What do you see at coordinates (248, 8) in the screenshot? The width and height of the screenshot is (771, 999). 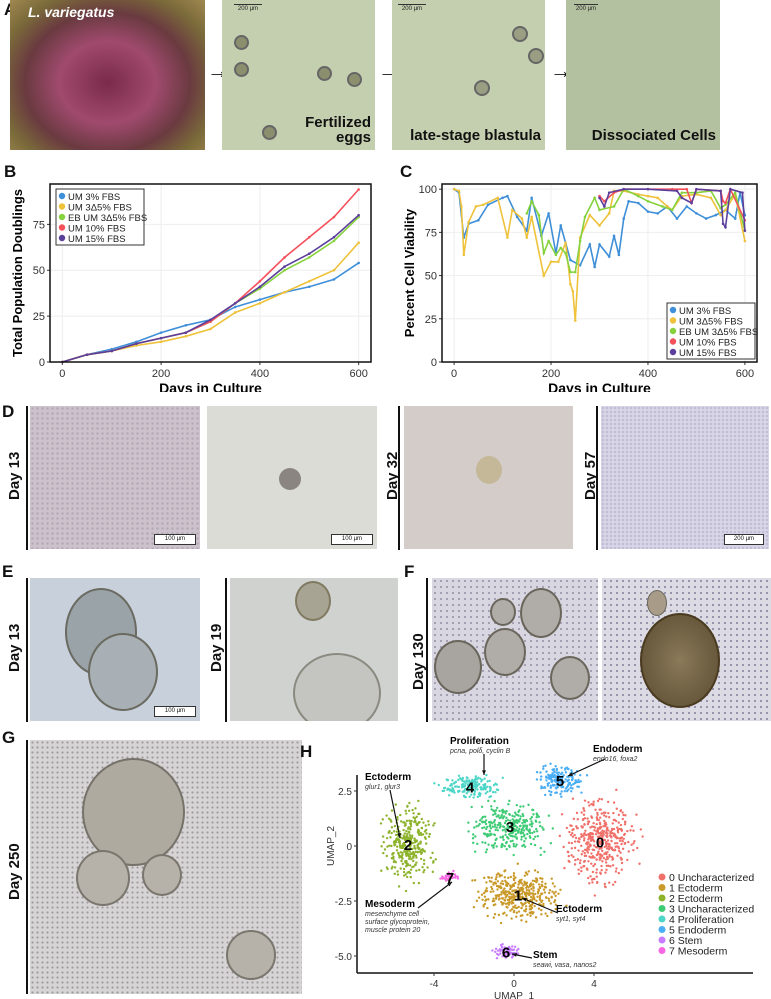 I see `scale-bar: 200 µm` at bounding box center [248, 8].